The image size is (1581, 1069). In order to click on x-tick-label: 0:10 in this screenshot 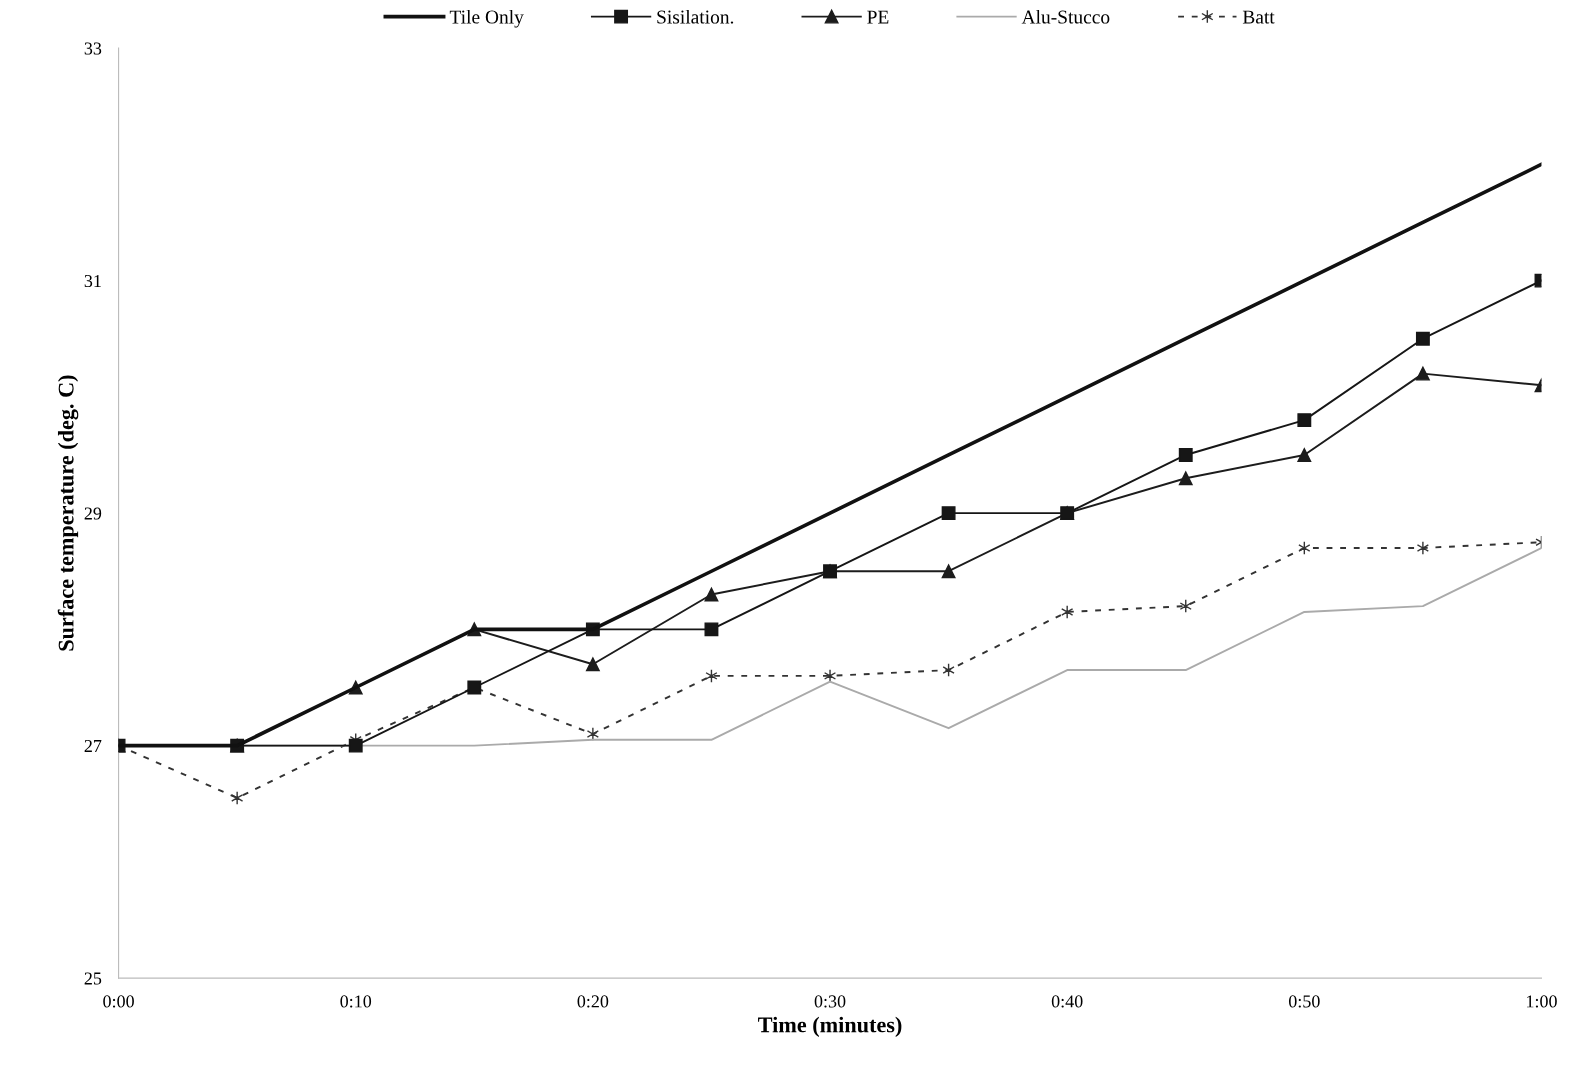, I will do `click(356, 1001)`.